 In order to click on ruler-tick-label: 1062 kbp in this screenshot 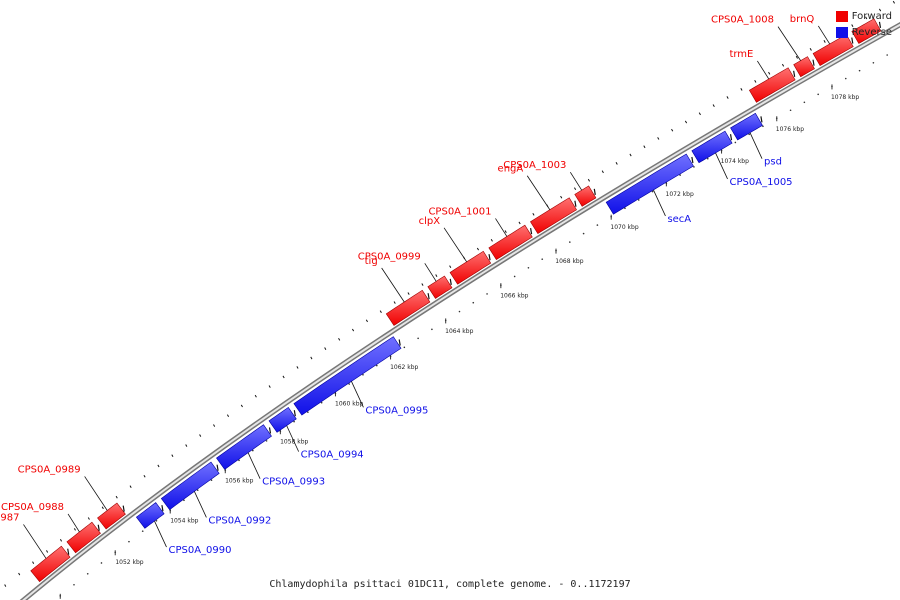, I will do `click(404, 367)`.